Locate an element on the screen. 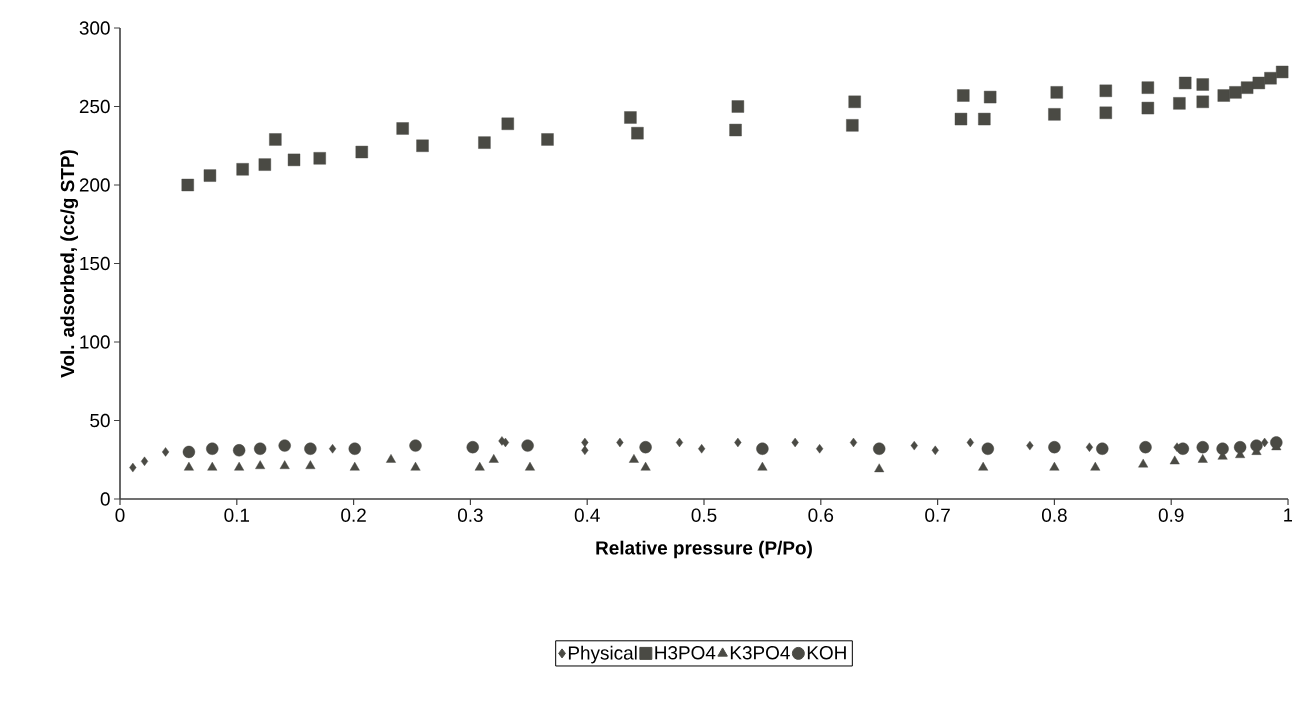 The height and width of the screenshot is (702, 1292). legend-label: KOH is located at coordinates (826, 653).